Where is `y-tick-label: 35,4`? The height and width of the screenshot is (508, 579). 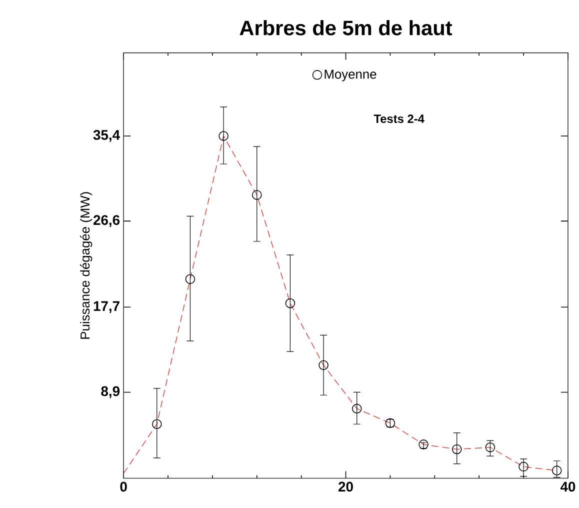
y-tick-label: 35,4 is located at coordinates (106, 136).